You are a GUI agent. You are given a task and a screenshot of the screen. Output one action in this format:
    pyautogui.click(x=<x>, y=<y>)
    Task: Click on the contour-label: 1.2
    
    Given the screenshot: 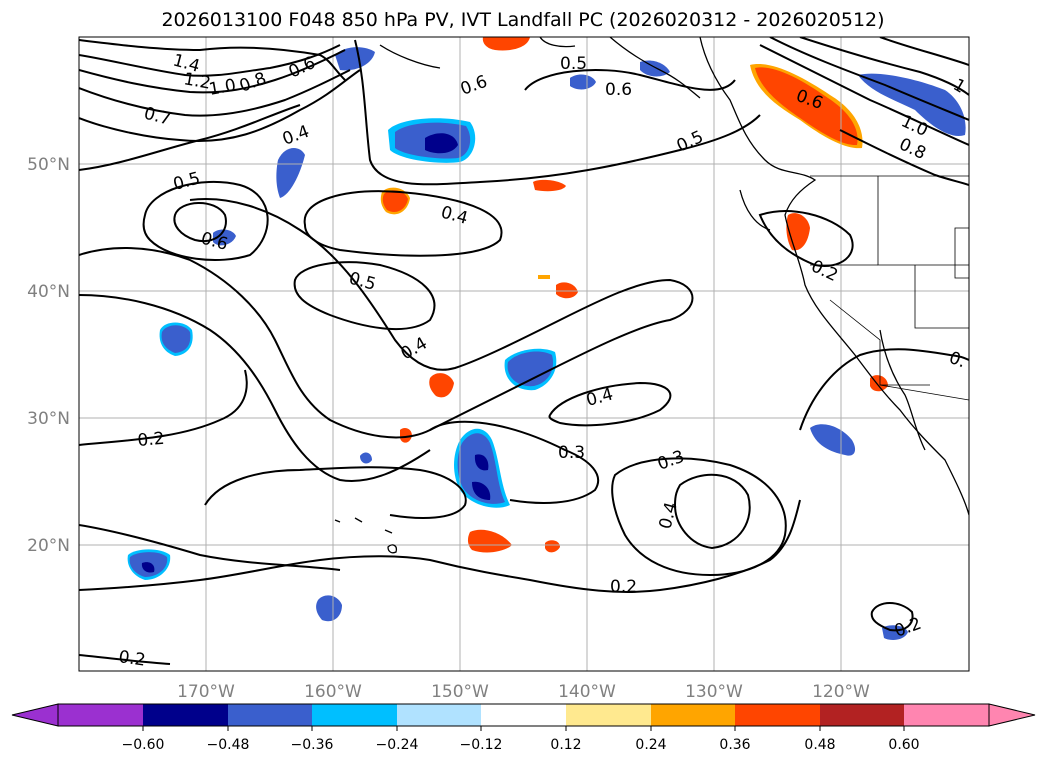 What is the action you would take?
    pyautogui.click(x=197, y=81)
    